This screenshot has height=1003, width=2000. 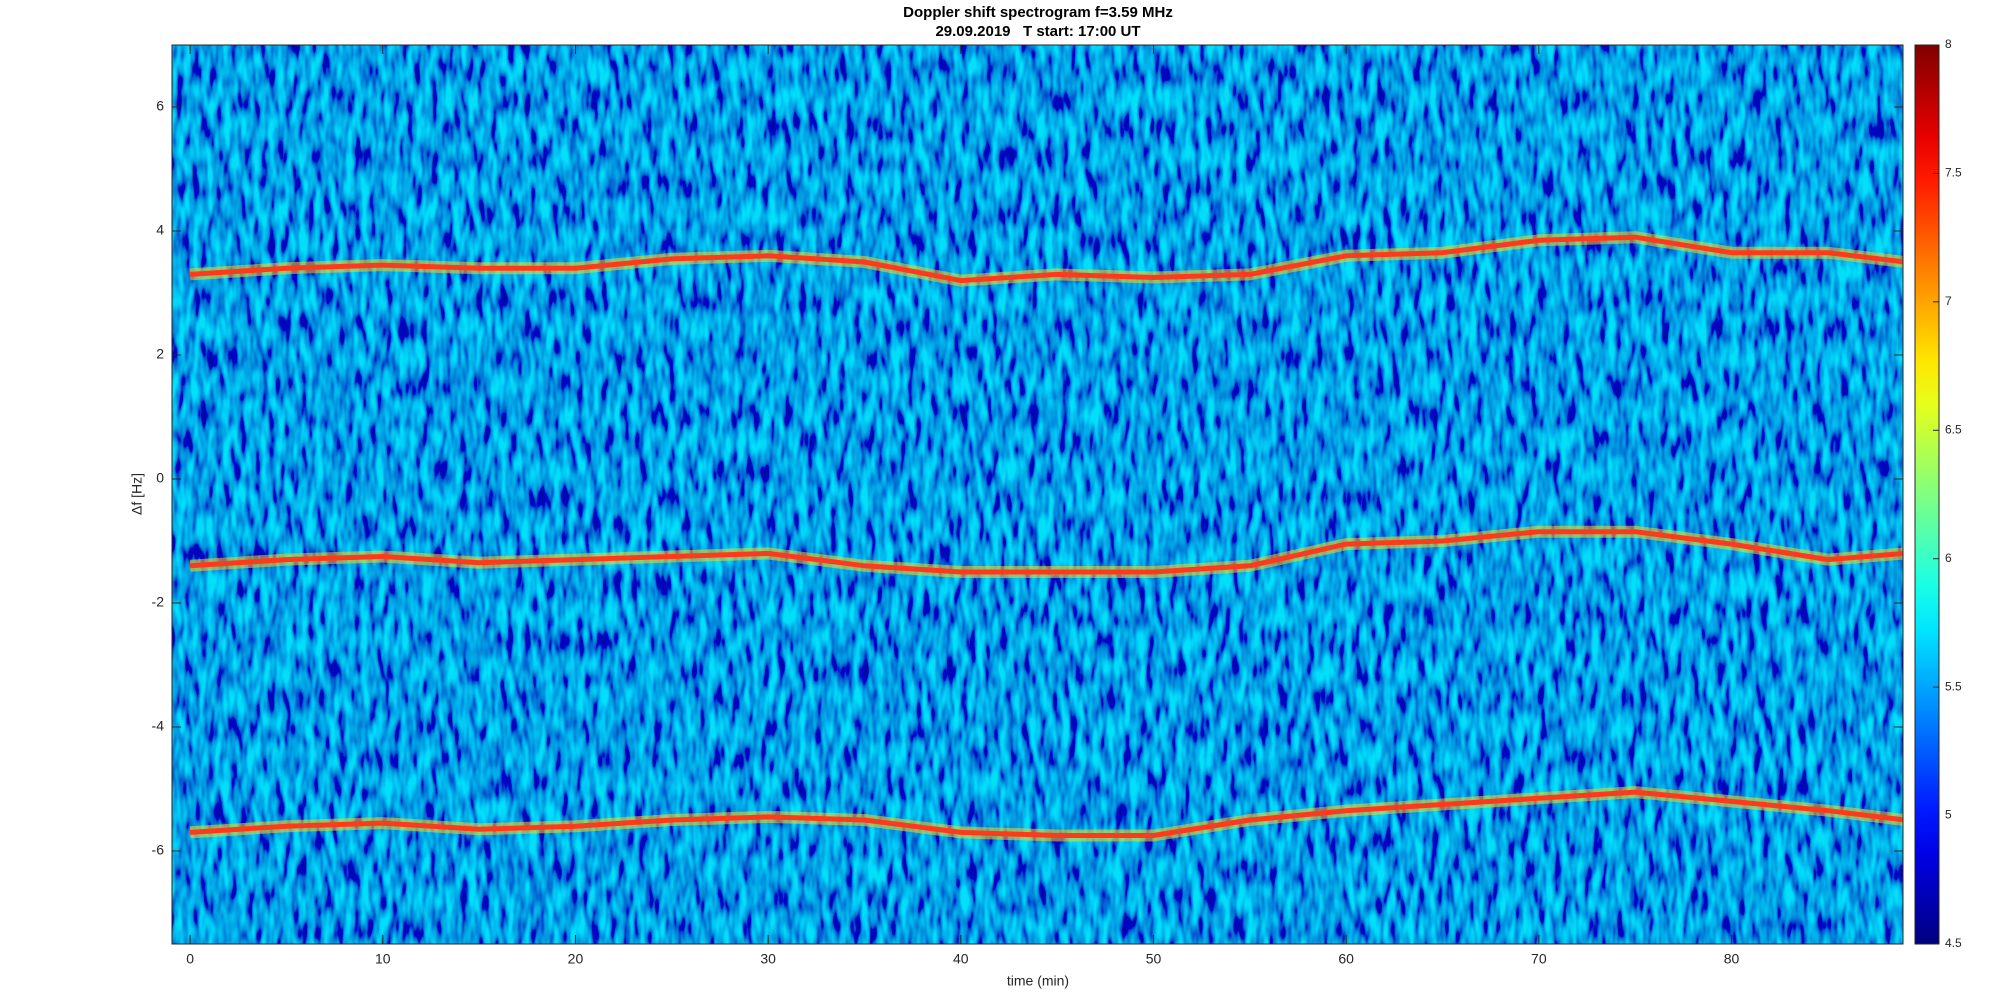 What do you see at coordinates (160, 478) in the screenshot?
I see `y-tick-label: 0` at bounding box center [160, 478].